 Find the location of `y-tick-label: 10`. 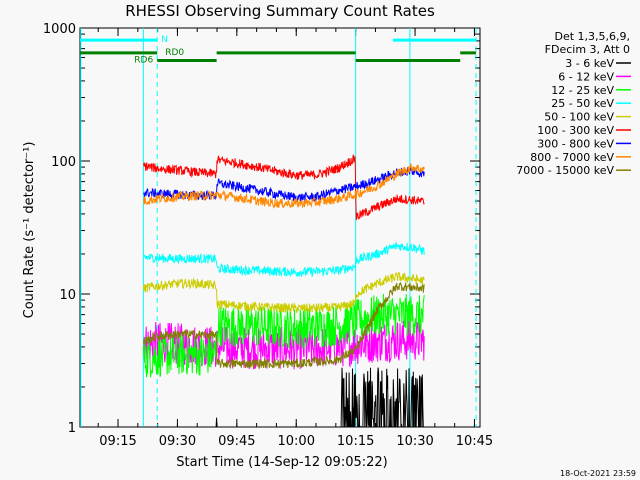

y-tick-label: 10 is located at coordinates (67, 295).